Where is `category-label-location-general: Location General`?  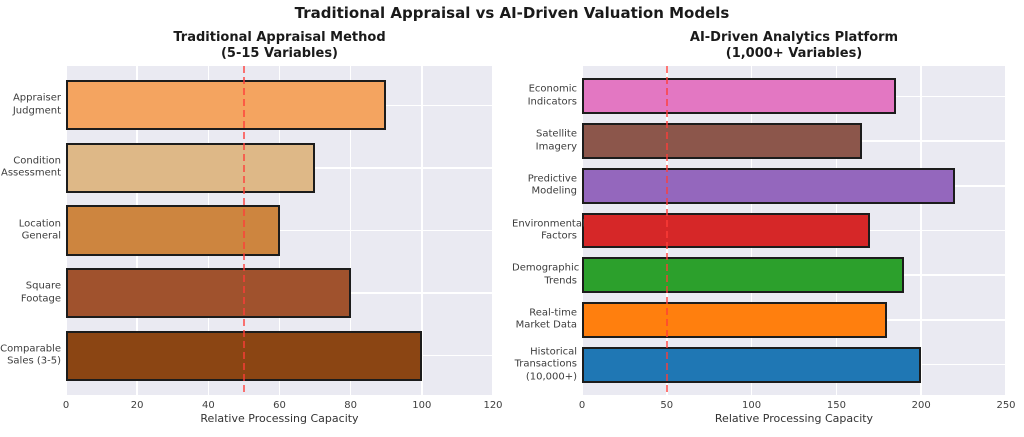 category-label-location-general: Location General is located at coordinates (39, 230).